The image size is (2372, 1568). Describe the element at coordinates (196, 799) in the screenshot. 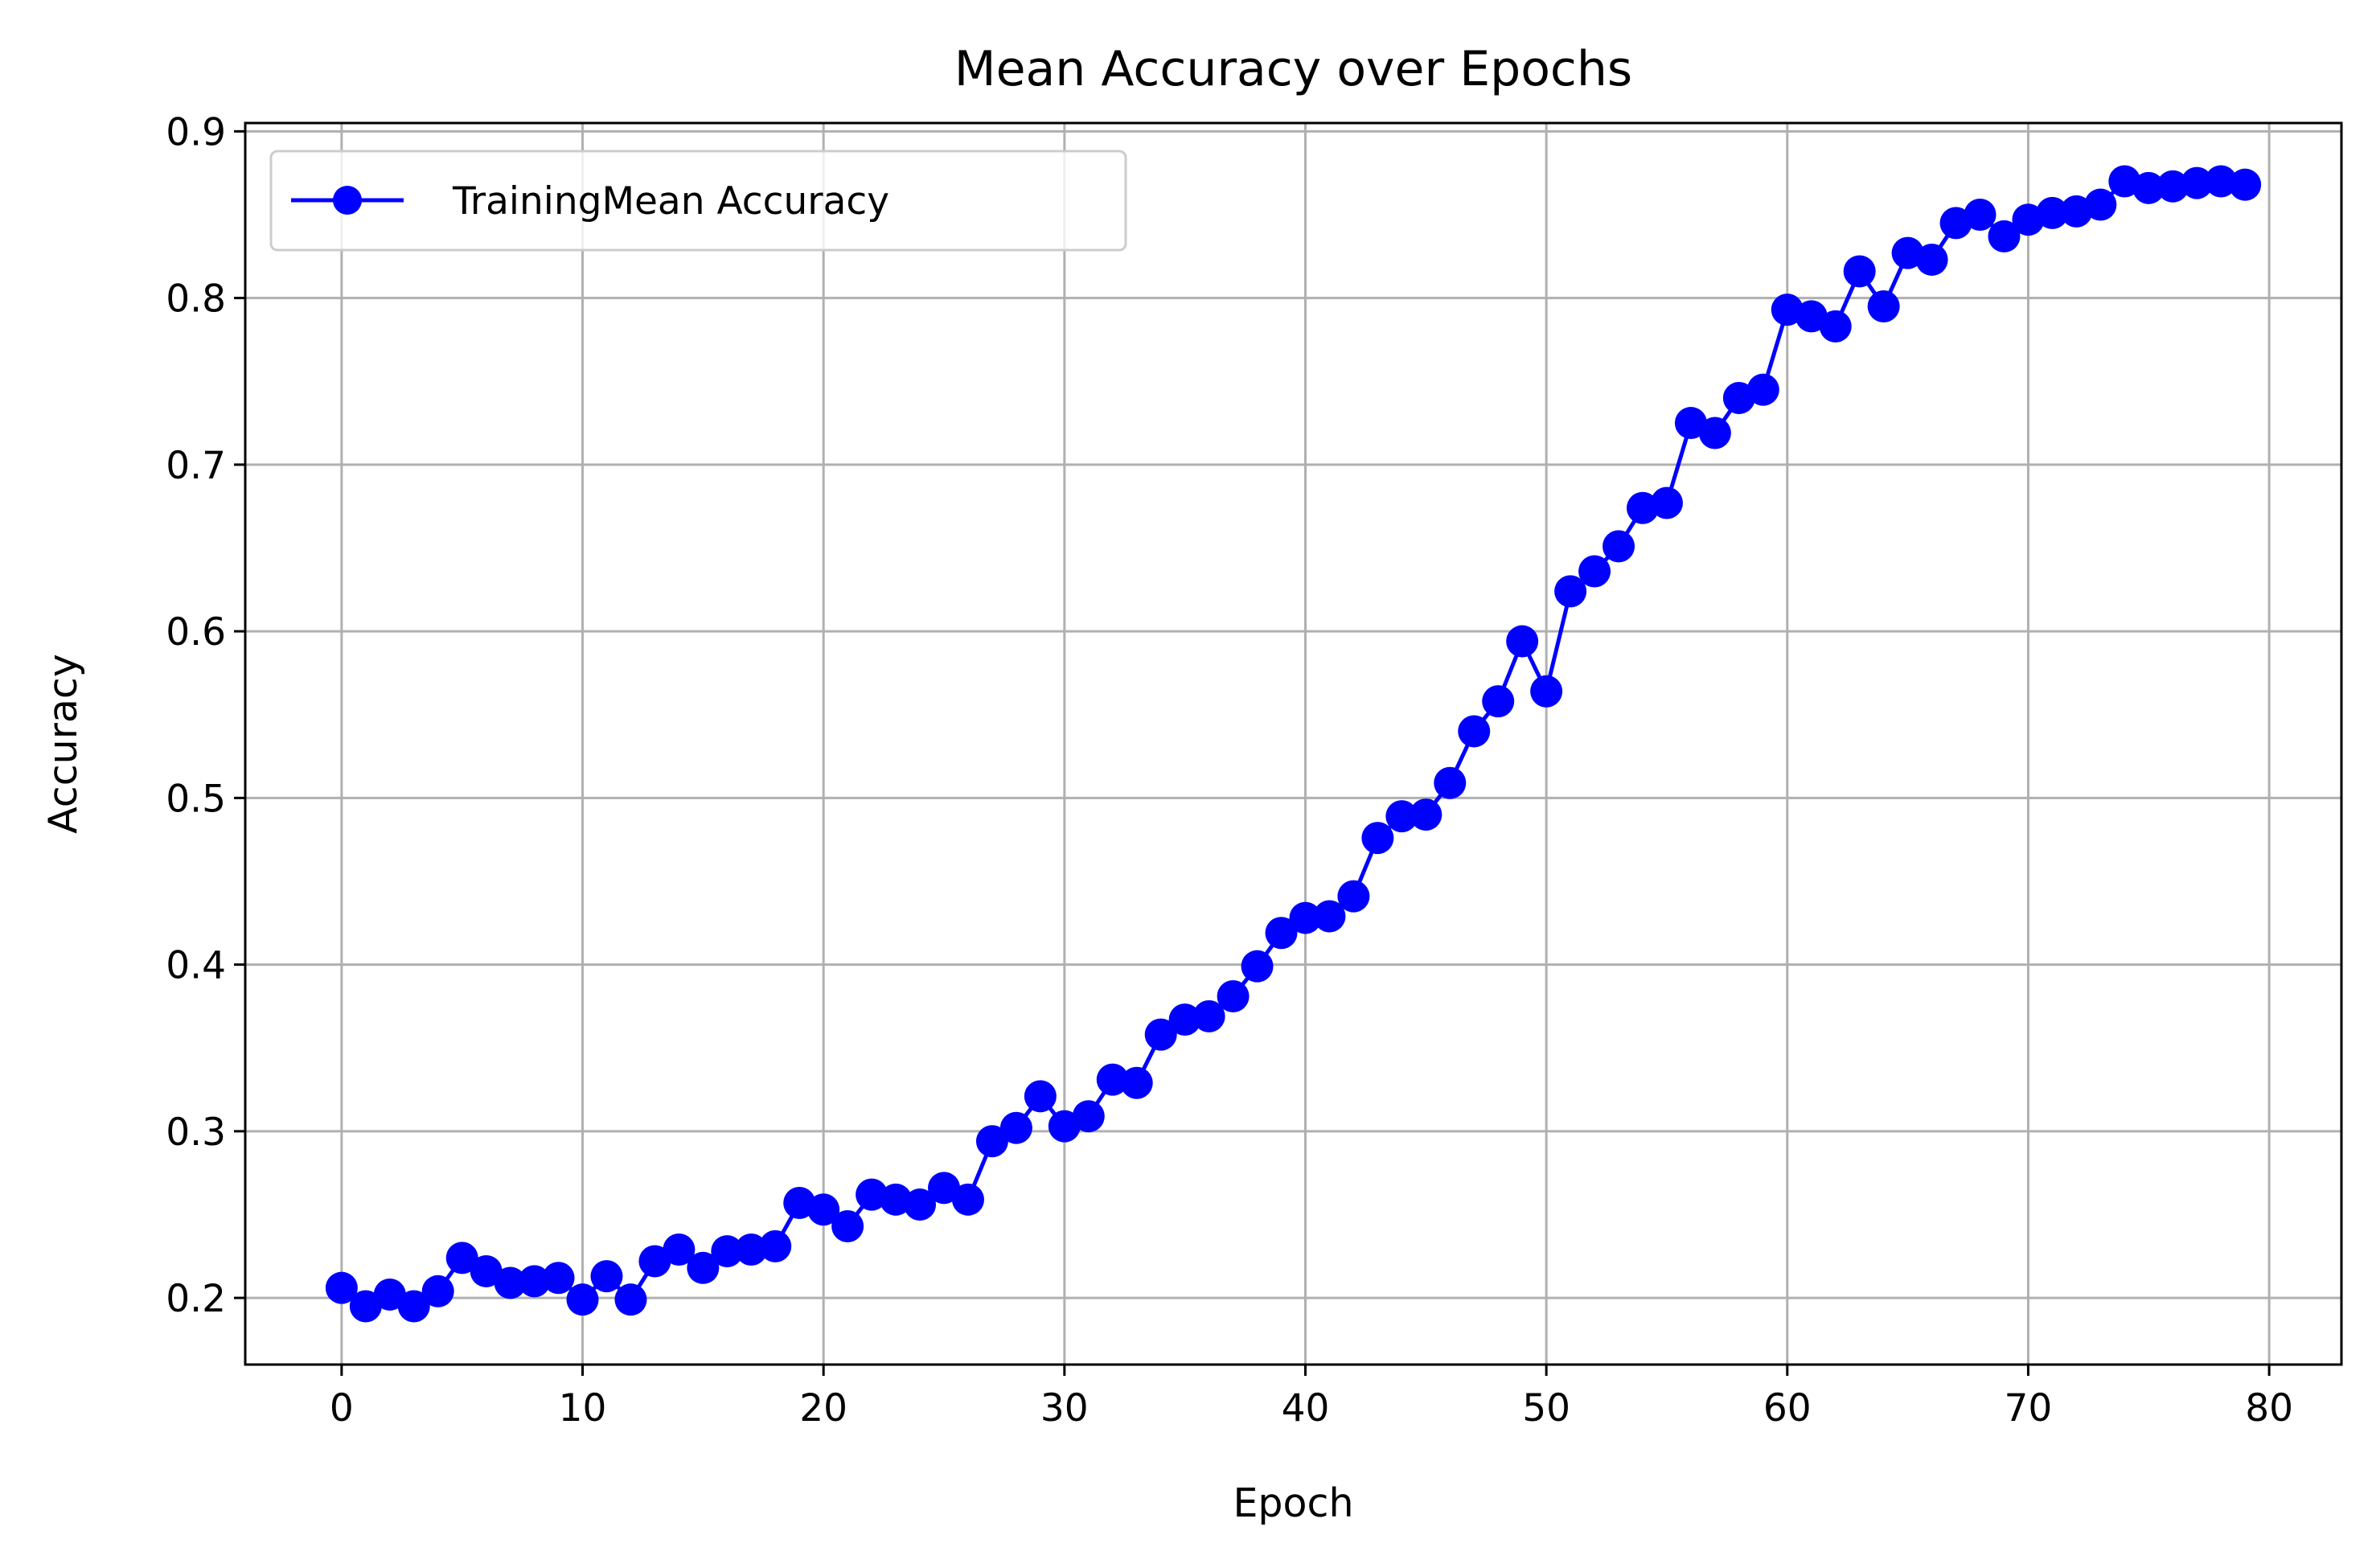

I see `y-tick-label: 0.5` at that location.